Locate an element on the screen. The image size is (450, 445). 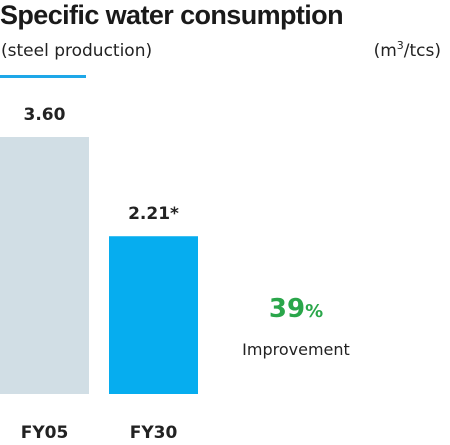
category-label-fy30: FY30 is located at coordinates (154, 433).